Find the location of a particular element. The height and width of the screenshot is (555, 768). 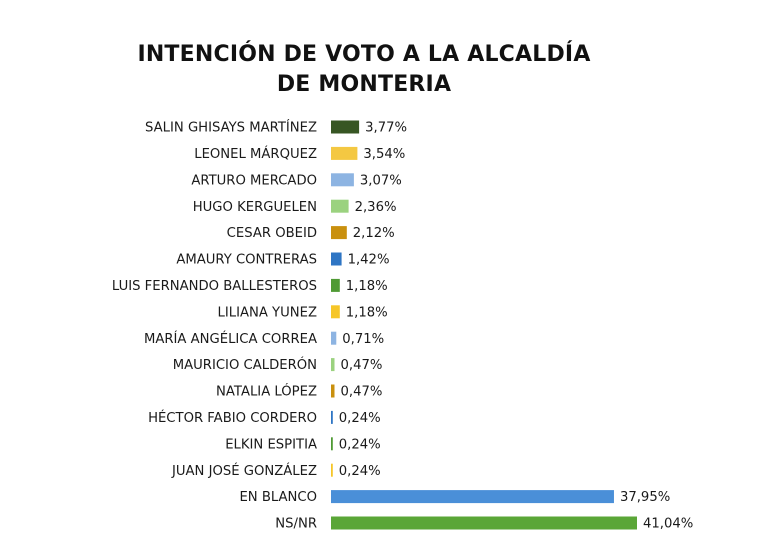

category-label: NS/NR is located at coordinates (296, 524).